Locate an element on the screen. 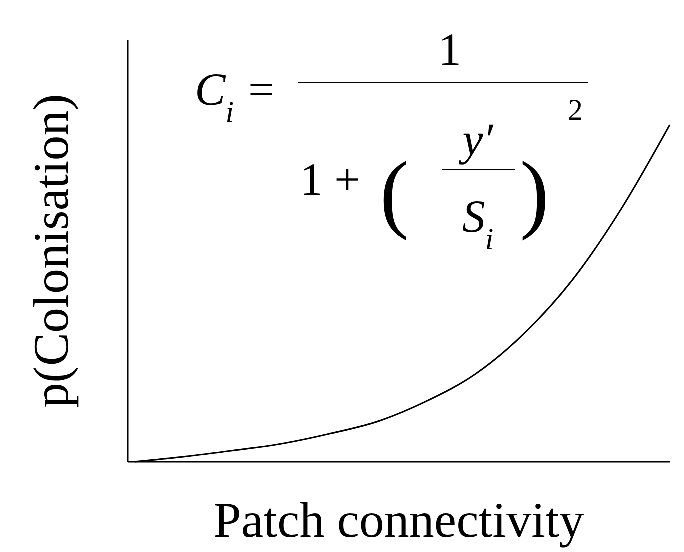  x-axis-title: Patch connectivity is located at coordinates (399, 520).